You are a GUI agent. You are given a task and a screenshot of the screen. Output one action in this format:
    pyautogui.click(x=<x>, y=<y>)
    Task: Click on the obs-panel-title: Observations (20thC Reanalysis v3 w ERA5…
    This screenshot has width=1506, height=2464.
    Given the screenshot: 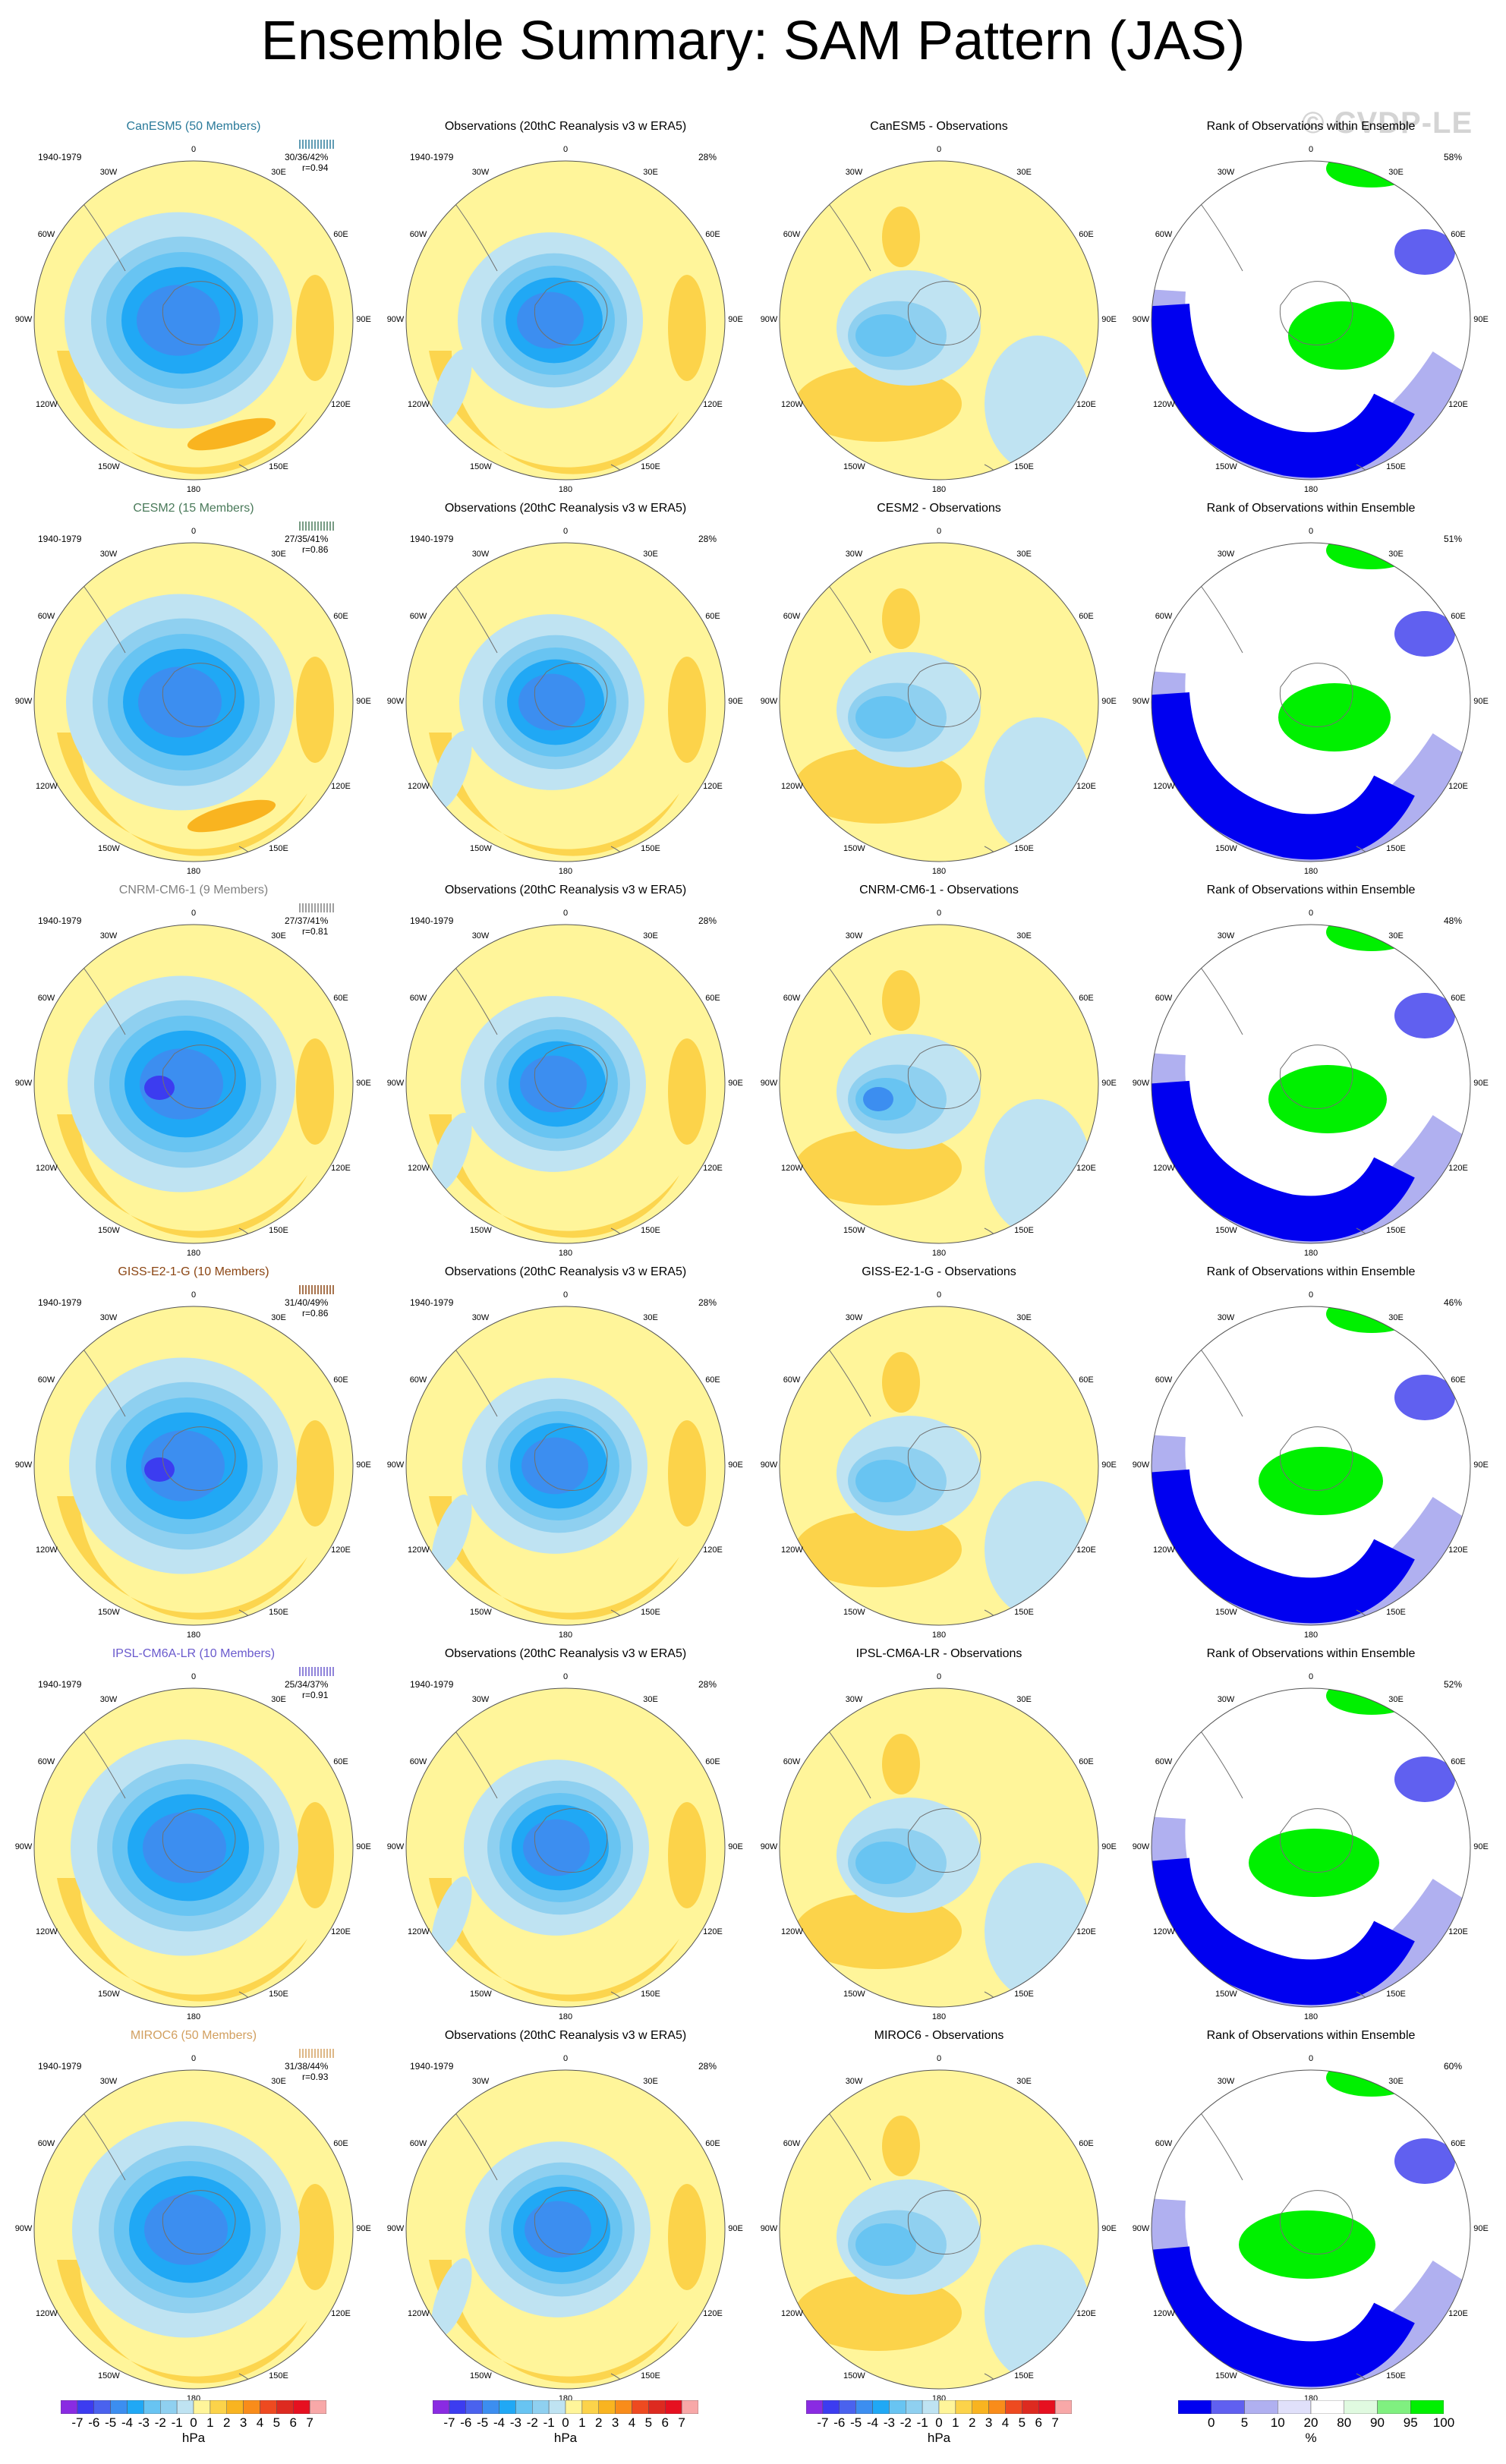 What is the action you would take?
    pyautogui.click(x=565, y=127)
    